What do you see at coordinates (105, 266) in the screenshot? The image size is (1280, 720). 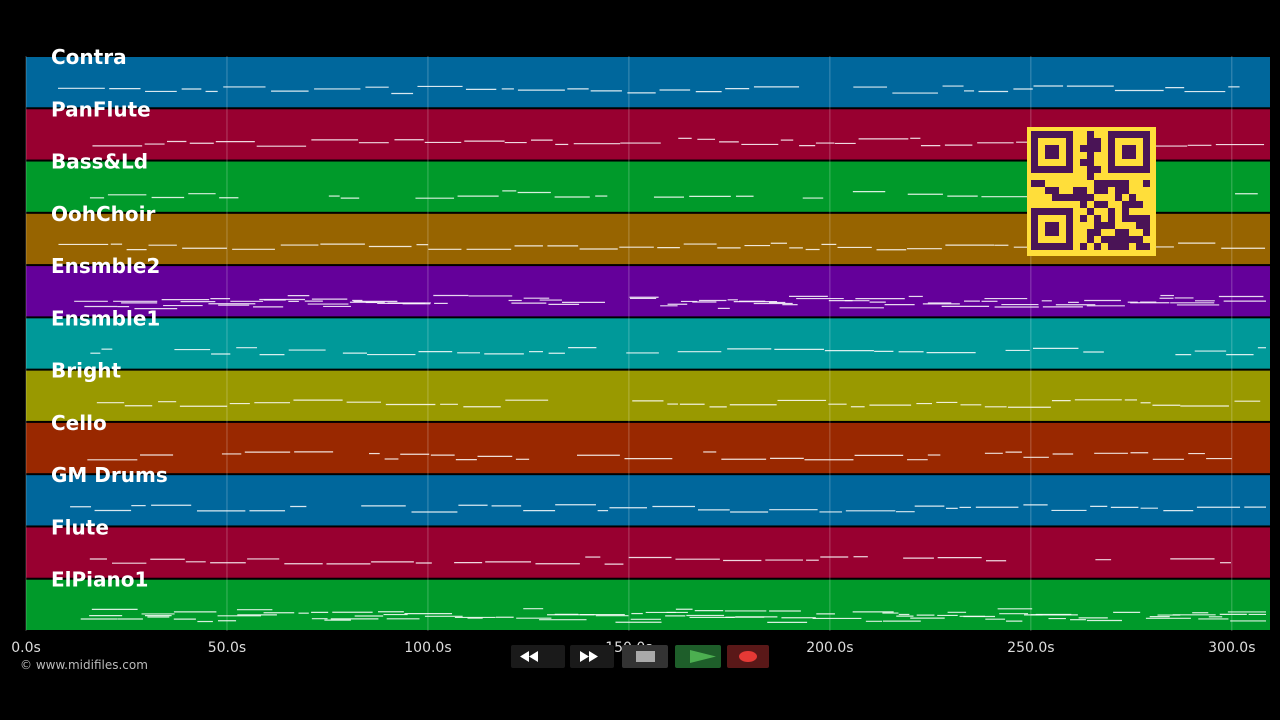 I see `track-name: Ensmble2` at bounding box center [105, 266].